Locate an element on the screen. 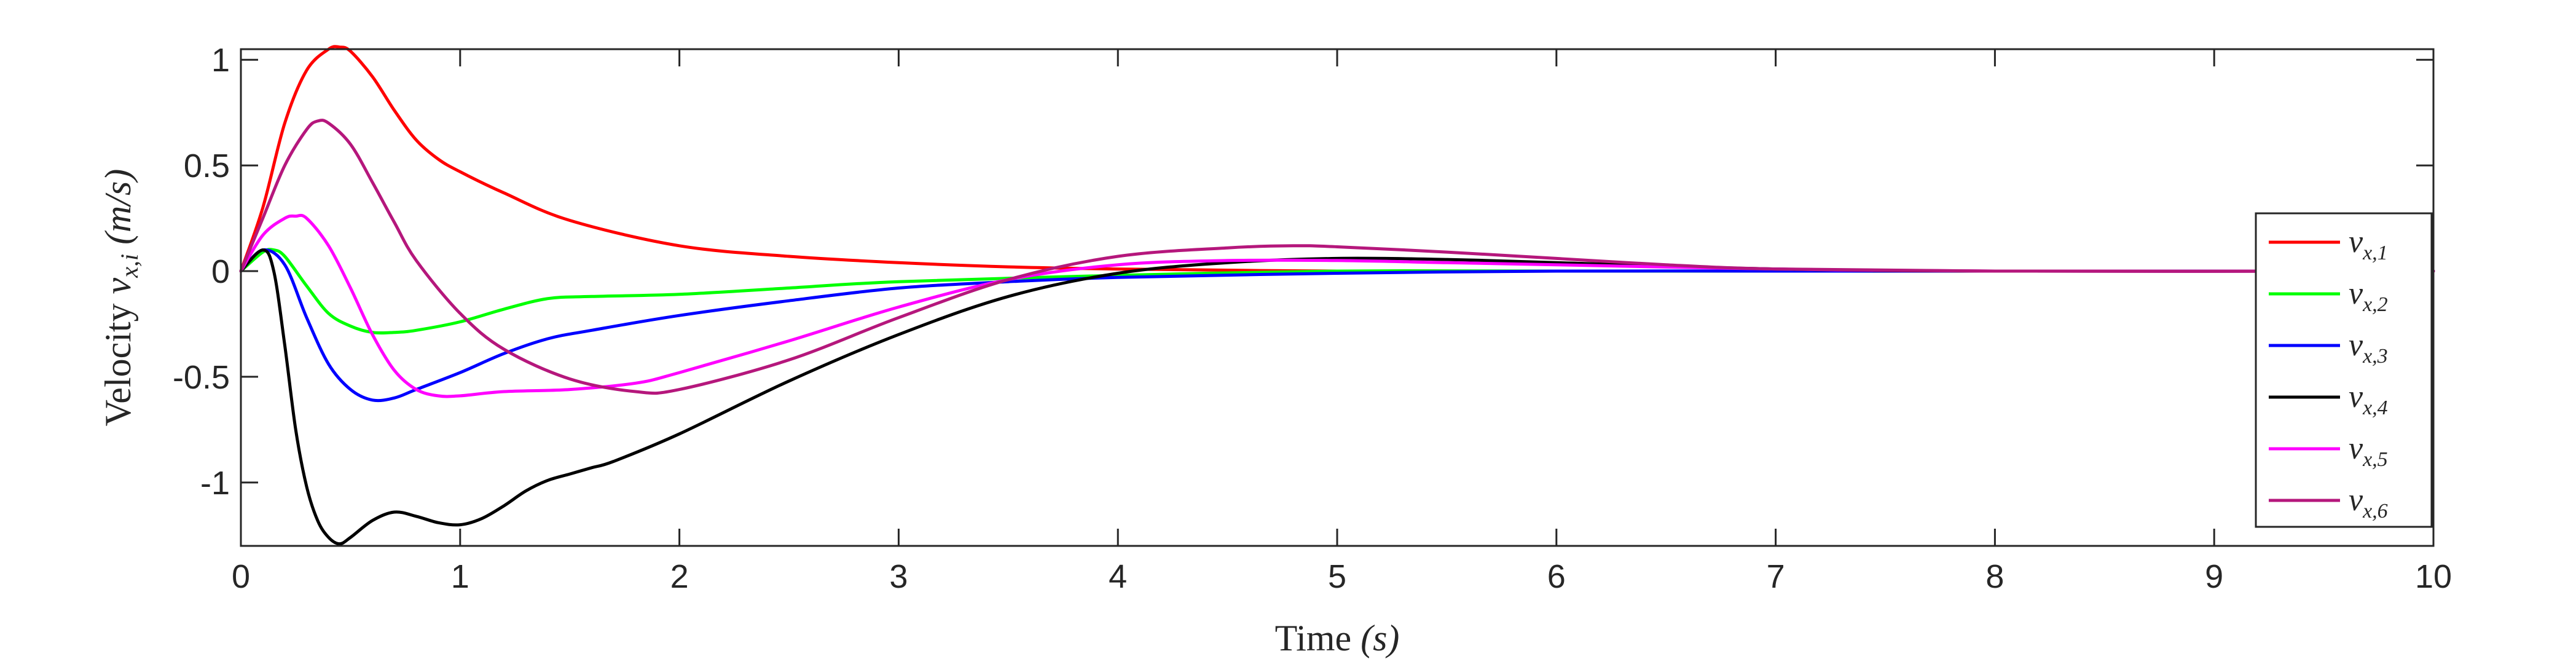 The height and width of the screenshot is (667, 2576). y-tick-label: 1 is located at coordinates (220, 61).